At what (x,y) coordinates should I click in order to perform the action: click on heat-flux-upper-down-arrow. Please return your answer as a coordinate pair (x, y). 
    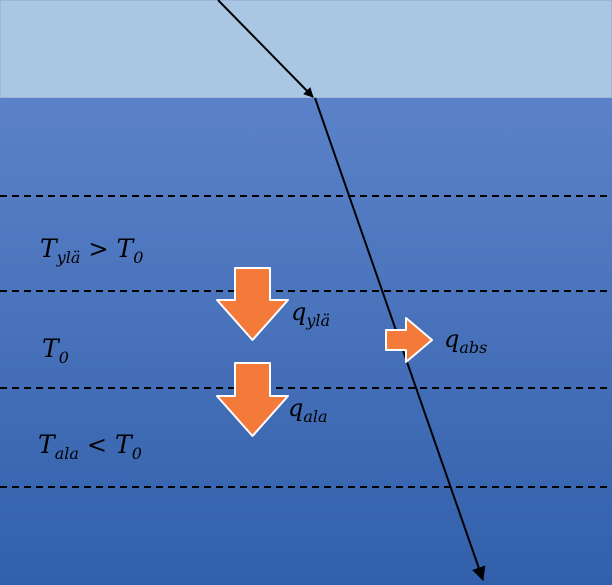
    Looking at the image, I should click on (252, 304).